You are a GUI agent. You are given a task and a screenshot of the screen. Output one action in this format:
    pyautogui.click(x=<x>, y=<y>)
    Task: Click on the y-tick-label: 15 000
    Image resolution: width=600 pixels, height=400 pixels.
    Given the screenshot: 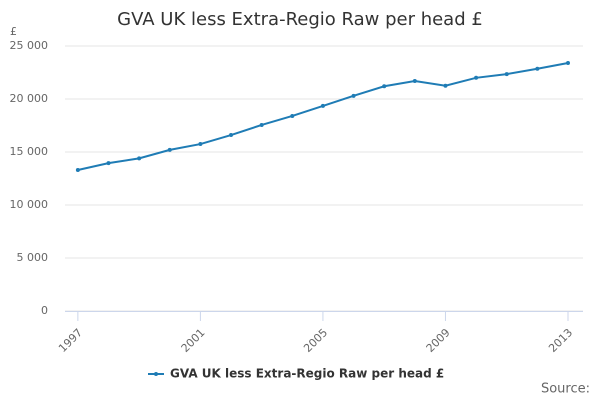 What is the action you would take?
    pyautogui.click(x=29, y=151)
    